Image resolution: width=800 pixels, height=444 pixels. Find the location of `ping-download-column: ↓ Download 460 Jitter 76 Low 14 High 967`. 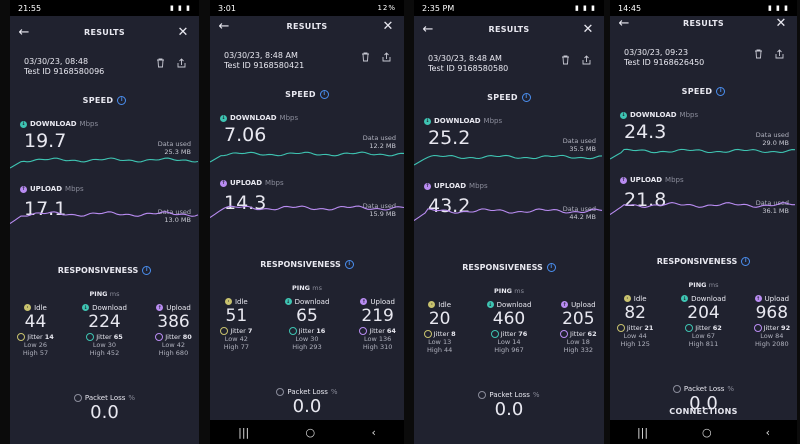

ping-download-column: ↓ Download 460 Jitter 76 Low 14 High 967 is located at coordinates (509, 327).